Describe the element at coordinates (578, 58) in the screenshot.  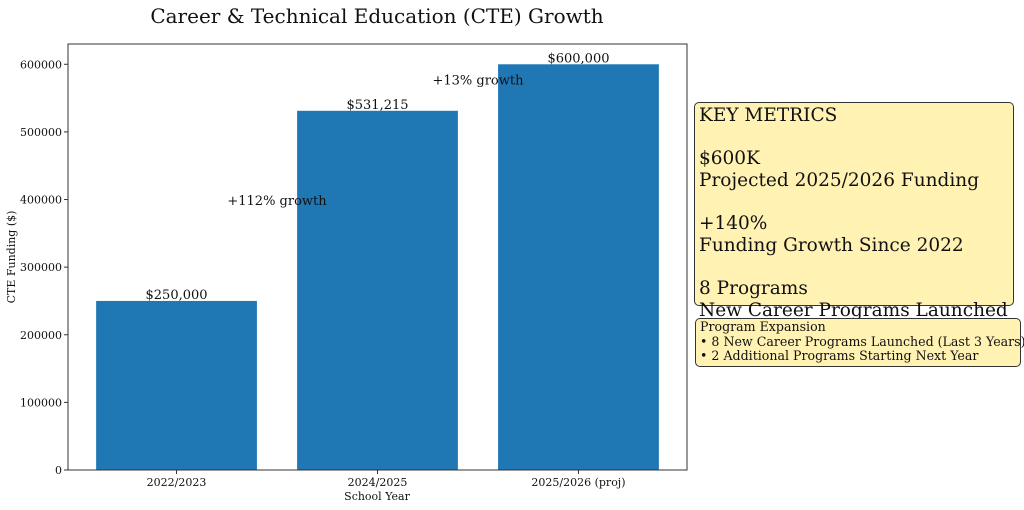
I see `bar-value-label: $600,000` at that location.